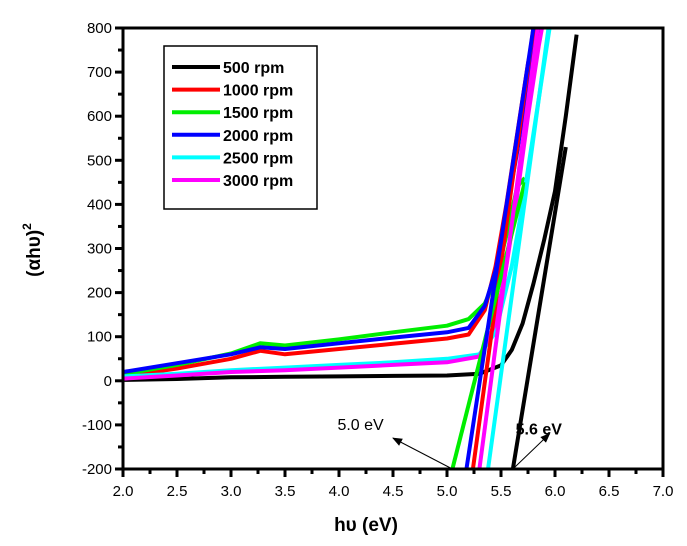 The image size is (687, 546). I want to click on legend-item-3000-rpm: 3000 rpm, so click(232, 181).